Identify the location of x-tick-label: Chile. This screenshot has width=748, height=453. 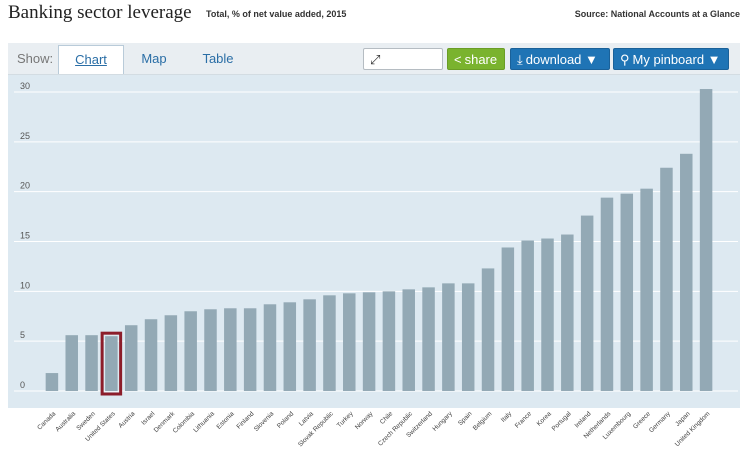
(387, 418).